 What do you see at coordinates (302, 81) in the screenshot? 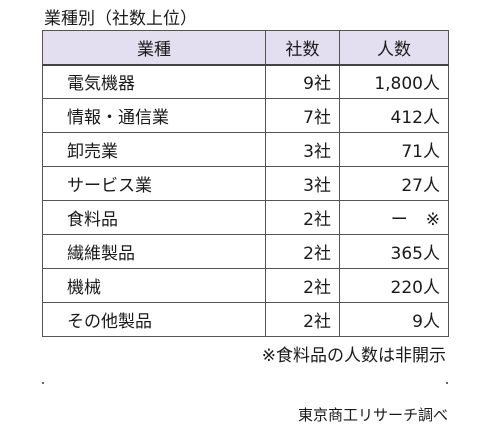
I see `companies-cell: 9社` at bounding box center [302, 81].